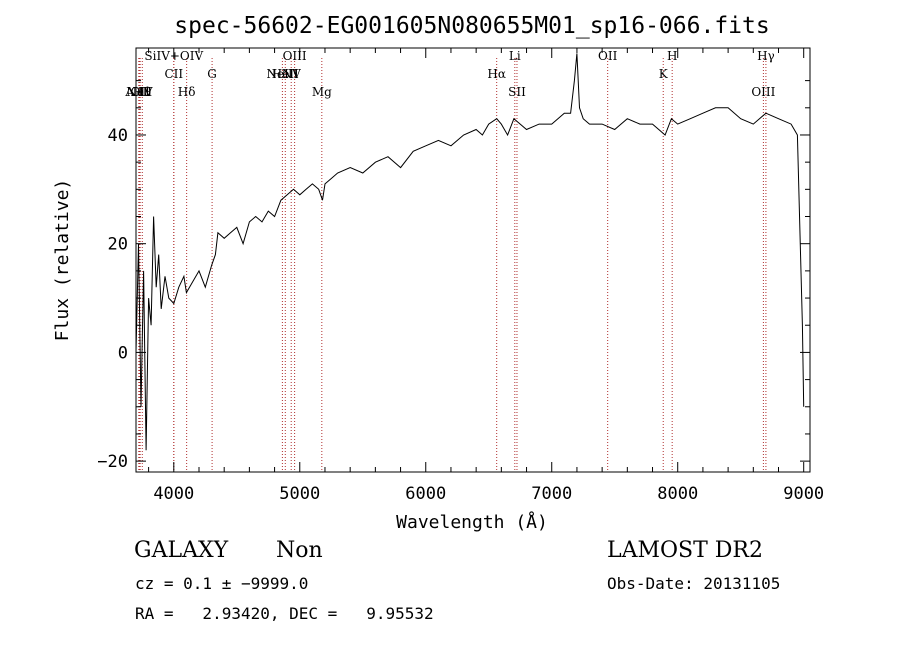 The height and width of the screenshot is (649, 900). Describe the element at coordinates (284, 613) in the screenshot. I see `coordinates-readout: RA = 2.93420, DEC = 9.95532` at that location.